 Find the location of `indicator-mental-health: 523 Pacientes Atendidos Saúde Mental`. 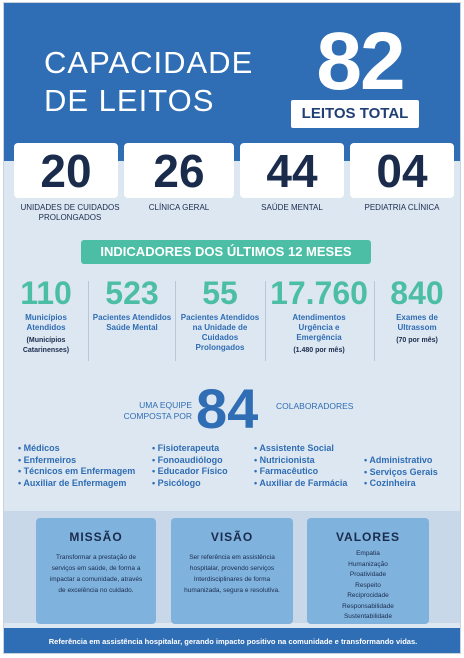

indicator-mental-health: 523 Pacientes Atendidos Saúde Mental is located at coordinates (132, 304).